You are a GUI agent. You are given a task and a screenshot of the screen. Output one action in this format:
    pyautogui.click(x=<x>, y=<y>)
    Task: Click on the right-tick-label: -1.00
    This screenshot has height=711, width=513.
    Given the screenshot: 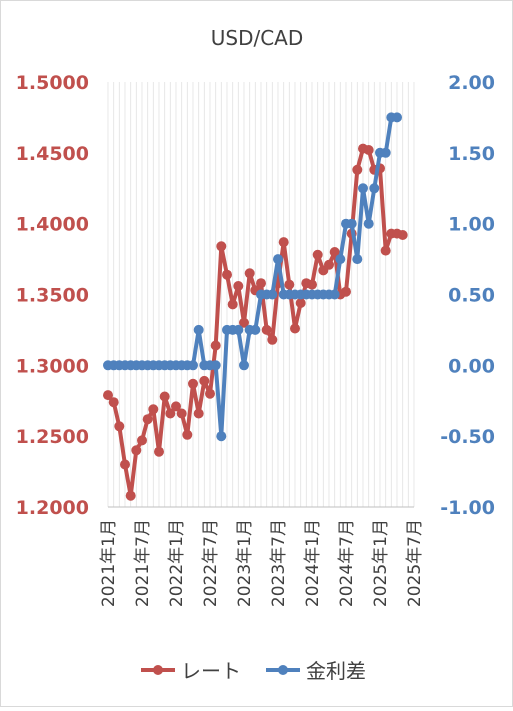 What is the action you would take?
    pyautogui.click(x=467, y=508)
    